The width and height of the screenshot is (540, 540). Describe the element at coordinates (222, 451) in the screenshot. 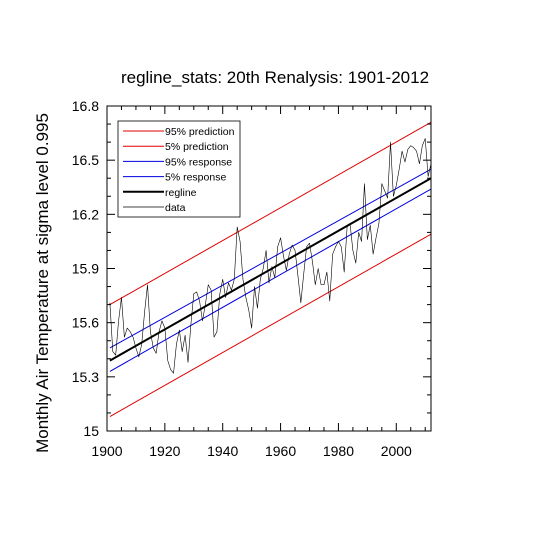

I see `x-tick-label-1940: 1940` at that location.